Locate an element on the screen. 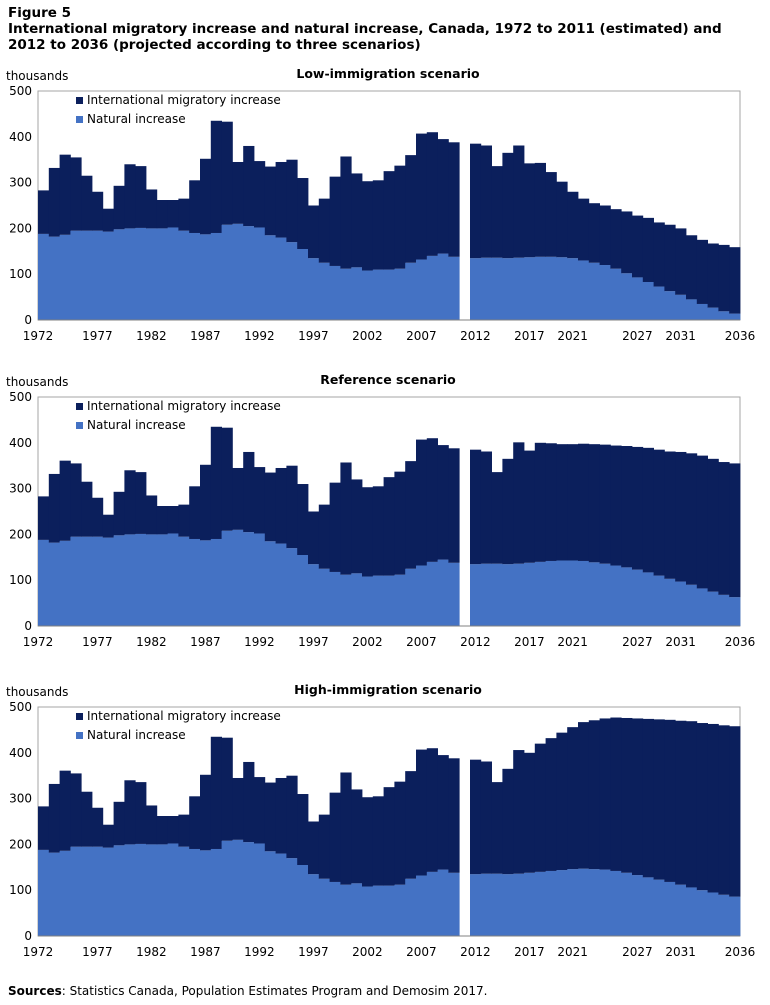 This screenshot has height=1005, width=770. x-tick-label: 1987 is located at coordinates (205, 952).